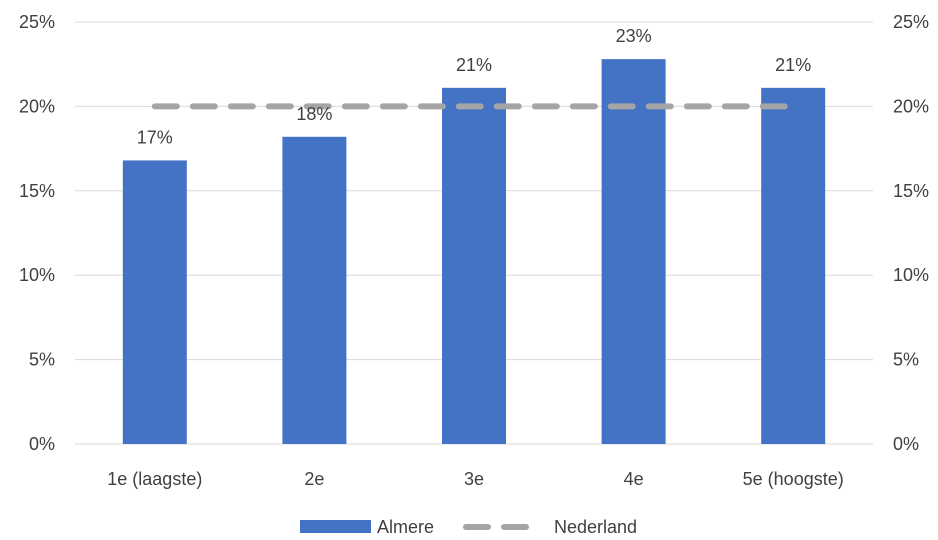 This screenshot has height=540, width=938. Describe the element at coordinates (335, 526) in the screenshot. I see `legend-swatch-almere` at that location.